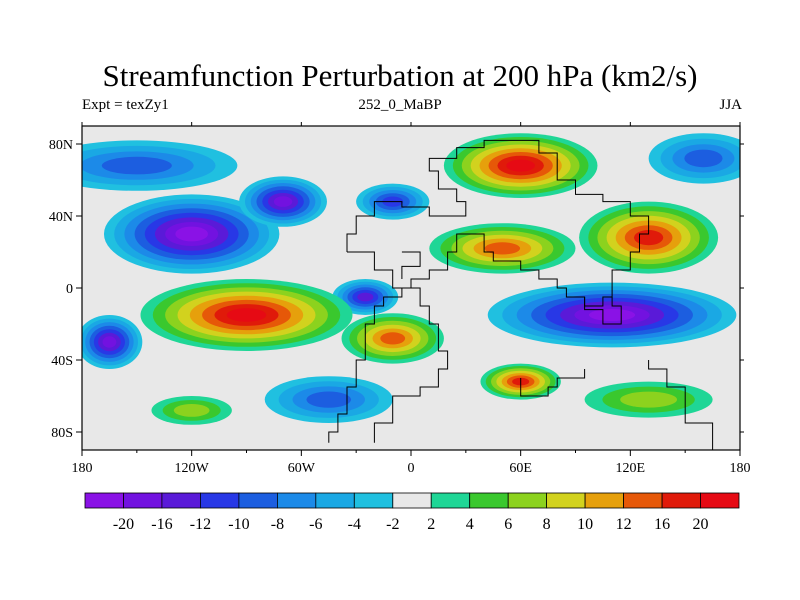 This screenshot has height=600, width=800. I want to click on y-tick-label: 0, so click(69, 289).